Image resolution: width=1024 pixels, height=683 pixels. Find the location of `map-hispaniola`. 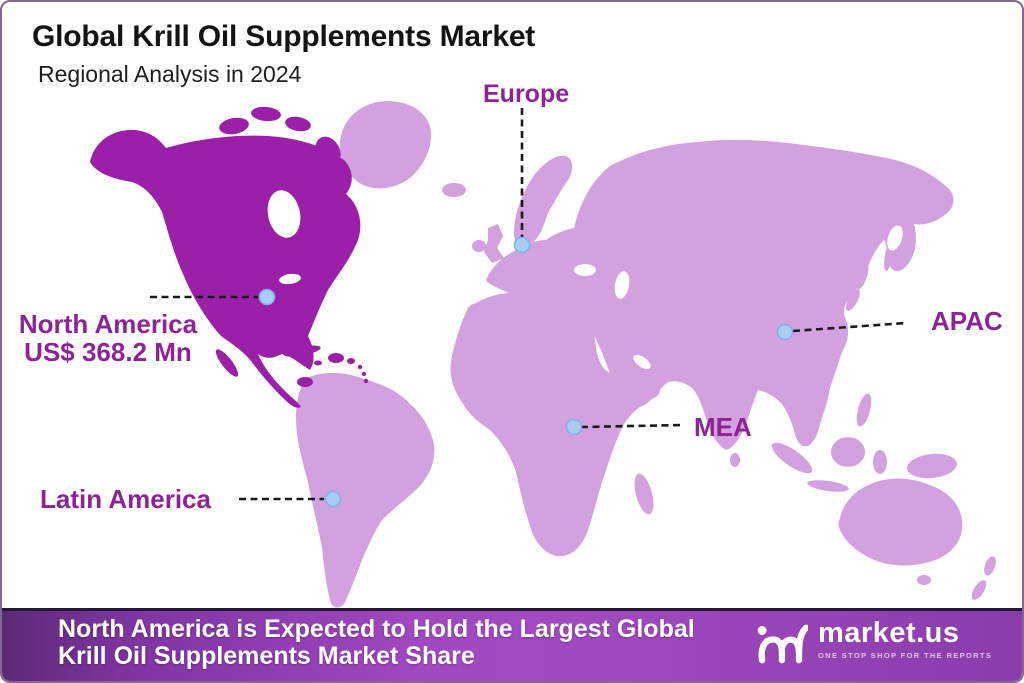

map-hispaniola is located at coordinates (336, 358).